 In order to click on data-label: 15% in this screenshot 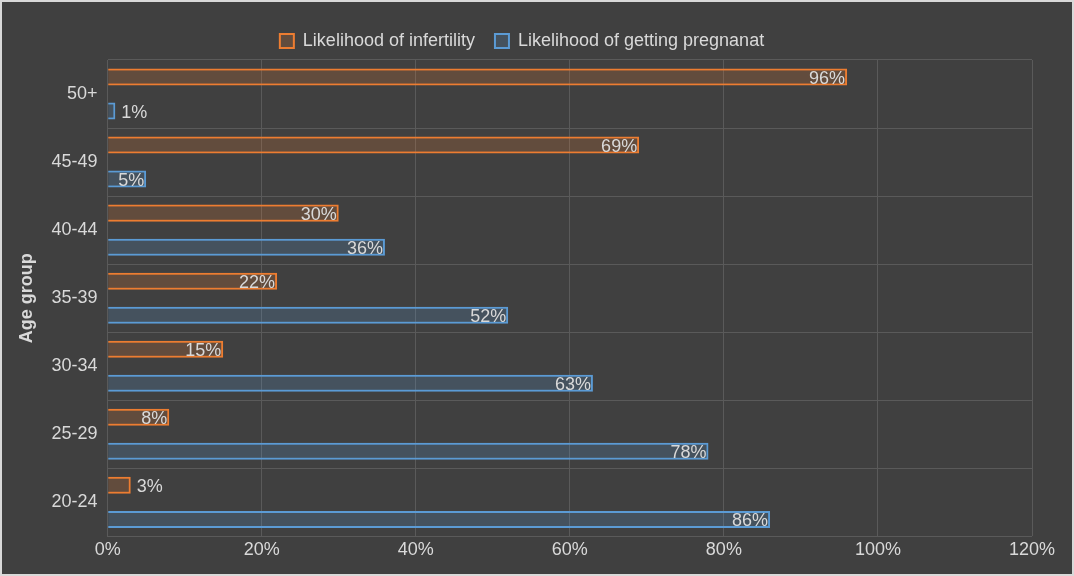, I will do `click(203, 350)`.